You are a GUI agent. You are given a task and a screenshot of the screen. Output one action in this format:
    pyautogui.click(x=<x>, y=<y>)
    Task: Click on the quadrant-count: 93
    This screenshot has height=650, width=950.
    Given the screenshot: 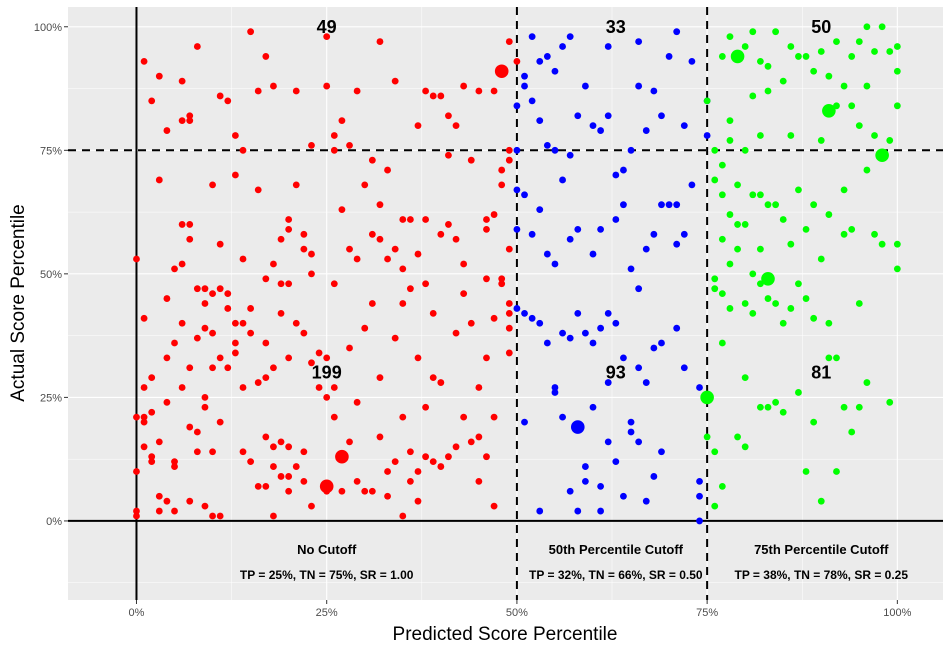 What is the action you would take?
    pyautogui.click(x=616, y=373)
    